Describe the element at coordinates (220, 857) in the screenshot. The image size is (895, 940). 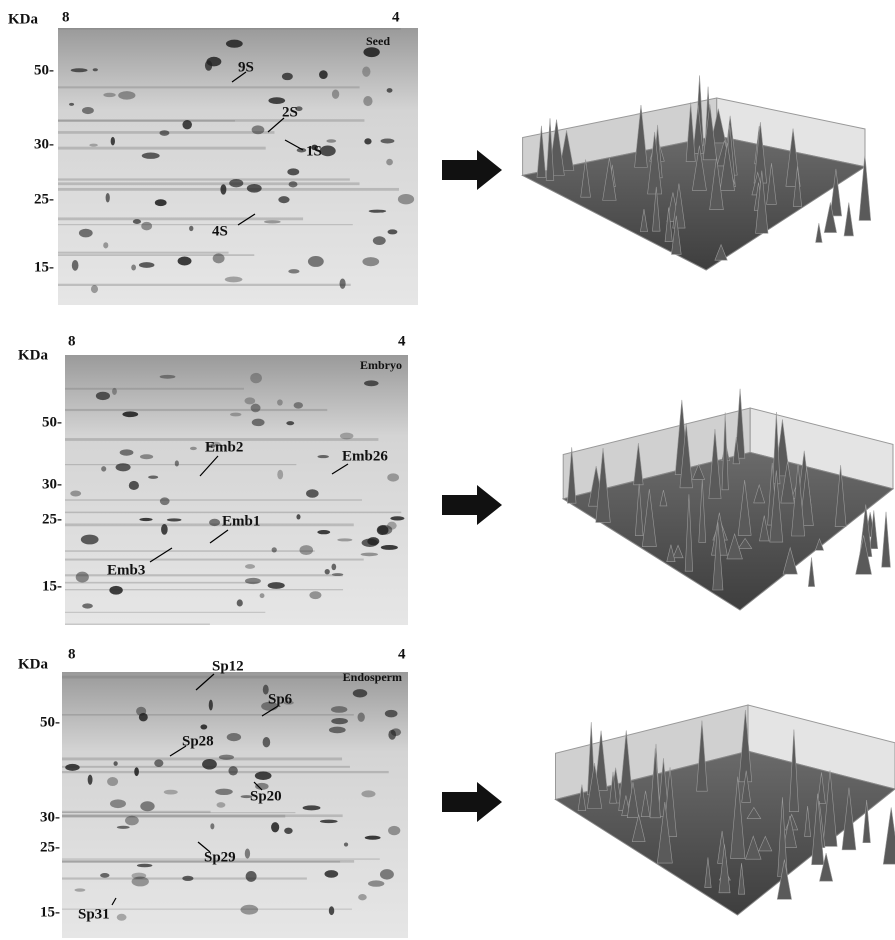
I see `spot-label: Sp29` at that location.